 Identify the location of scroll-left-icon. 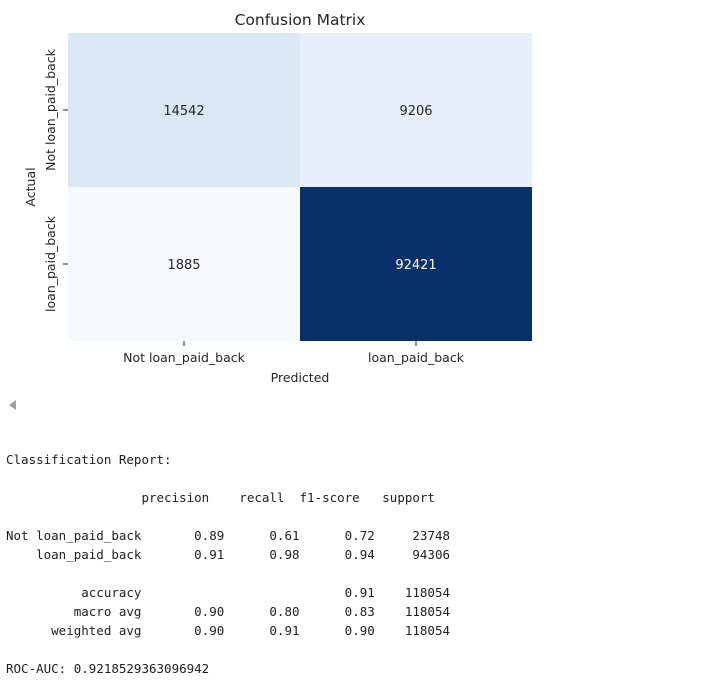
(12, 405).